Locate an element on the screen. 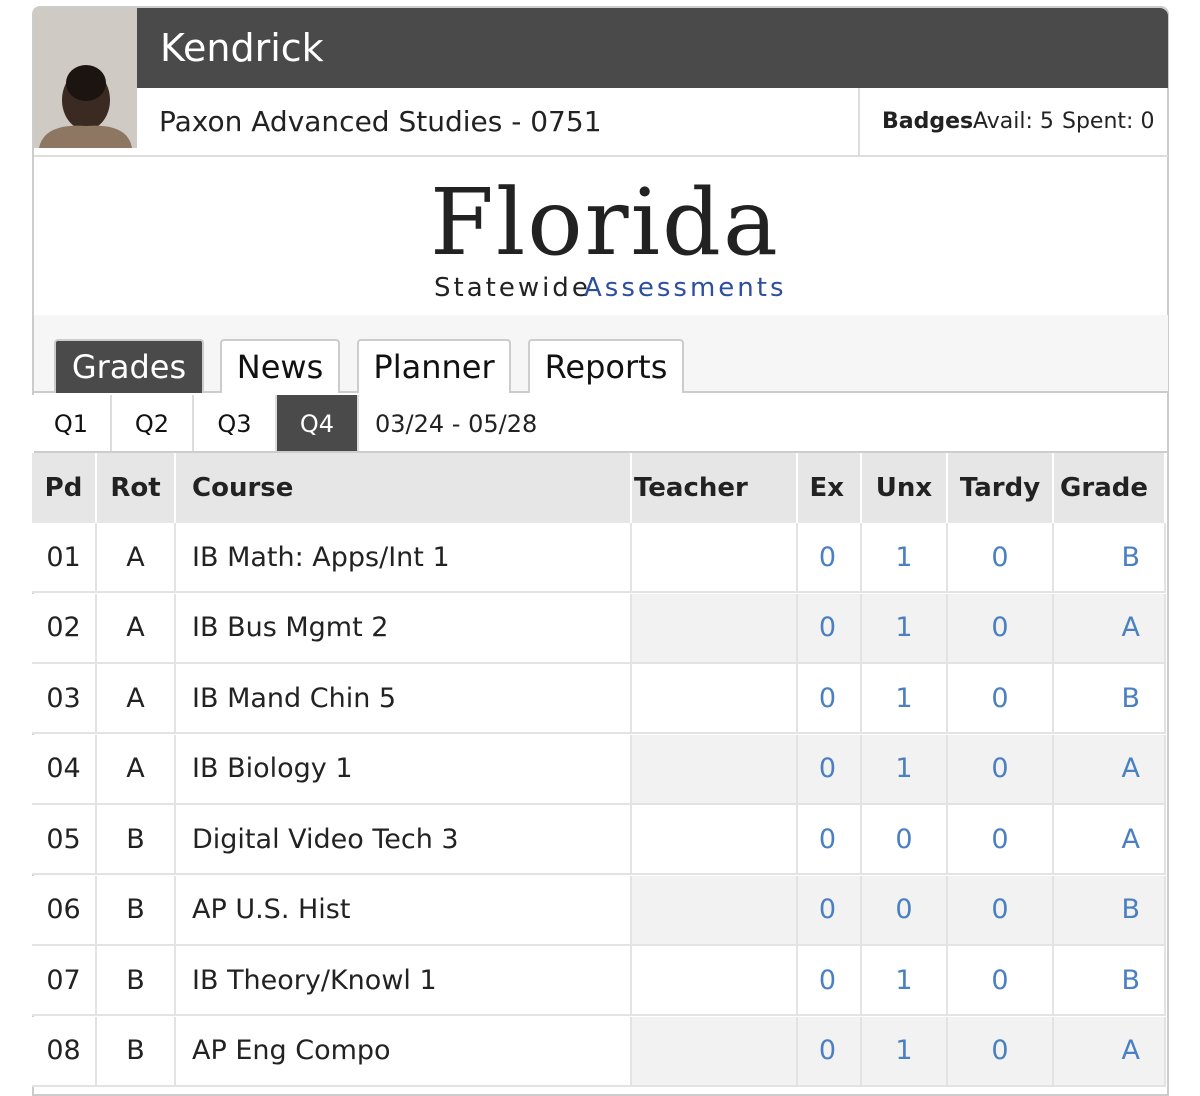  table-cell: IB Theory/Knowl 1 is located at coordinates (404, 981).